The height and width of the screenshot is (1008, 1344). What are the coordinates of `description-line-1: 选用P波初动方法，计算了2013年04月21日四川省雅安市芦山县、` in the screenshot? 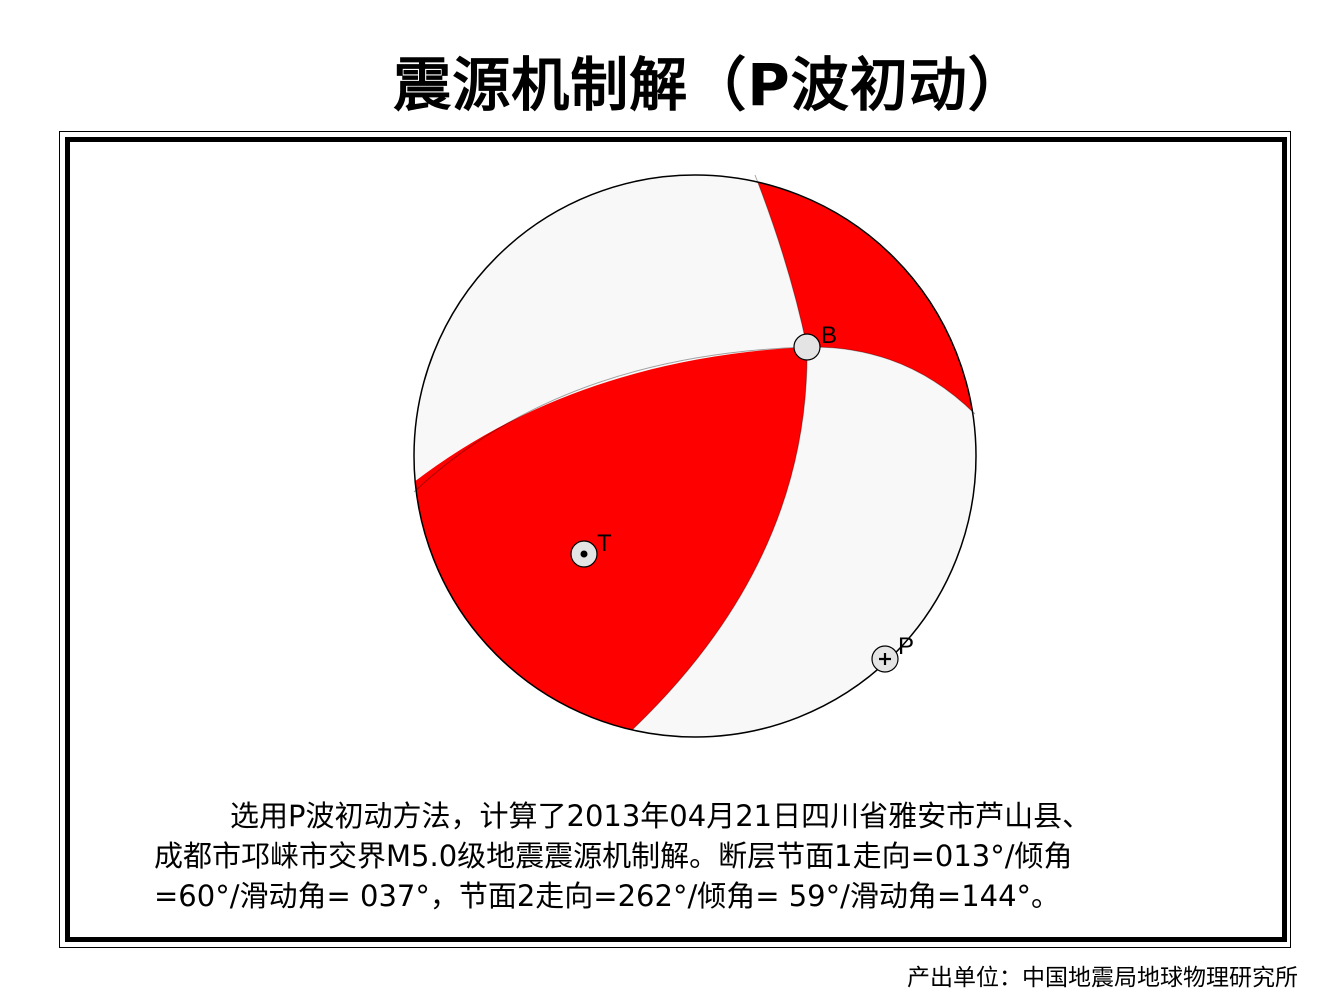 It's located at (661, 816).